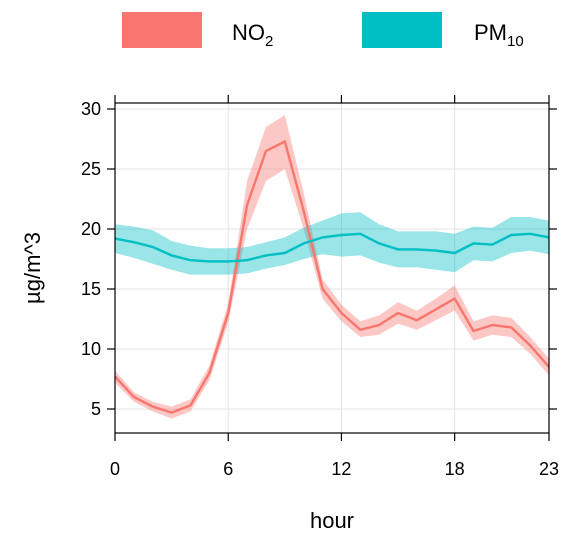 This screenshot has width=563, height=533. I want to click on x-tick-label: 18, so click(455, 469).